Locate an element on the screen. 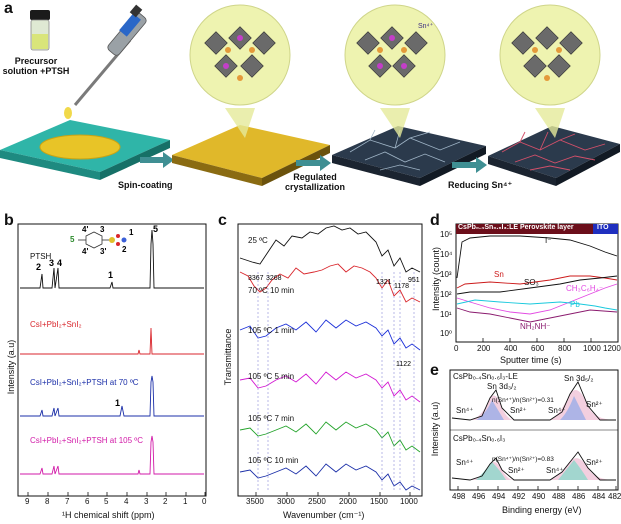 The width and height of the screenshot is (621, 524). peak-label-3: 3 is located at coordinates (51, 263).